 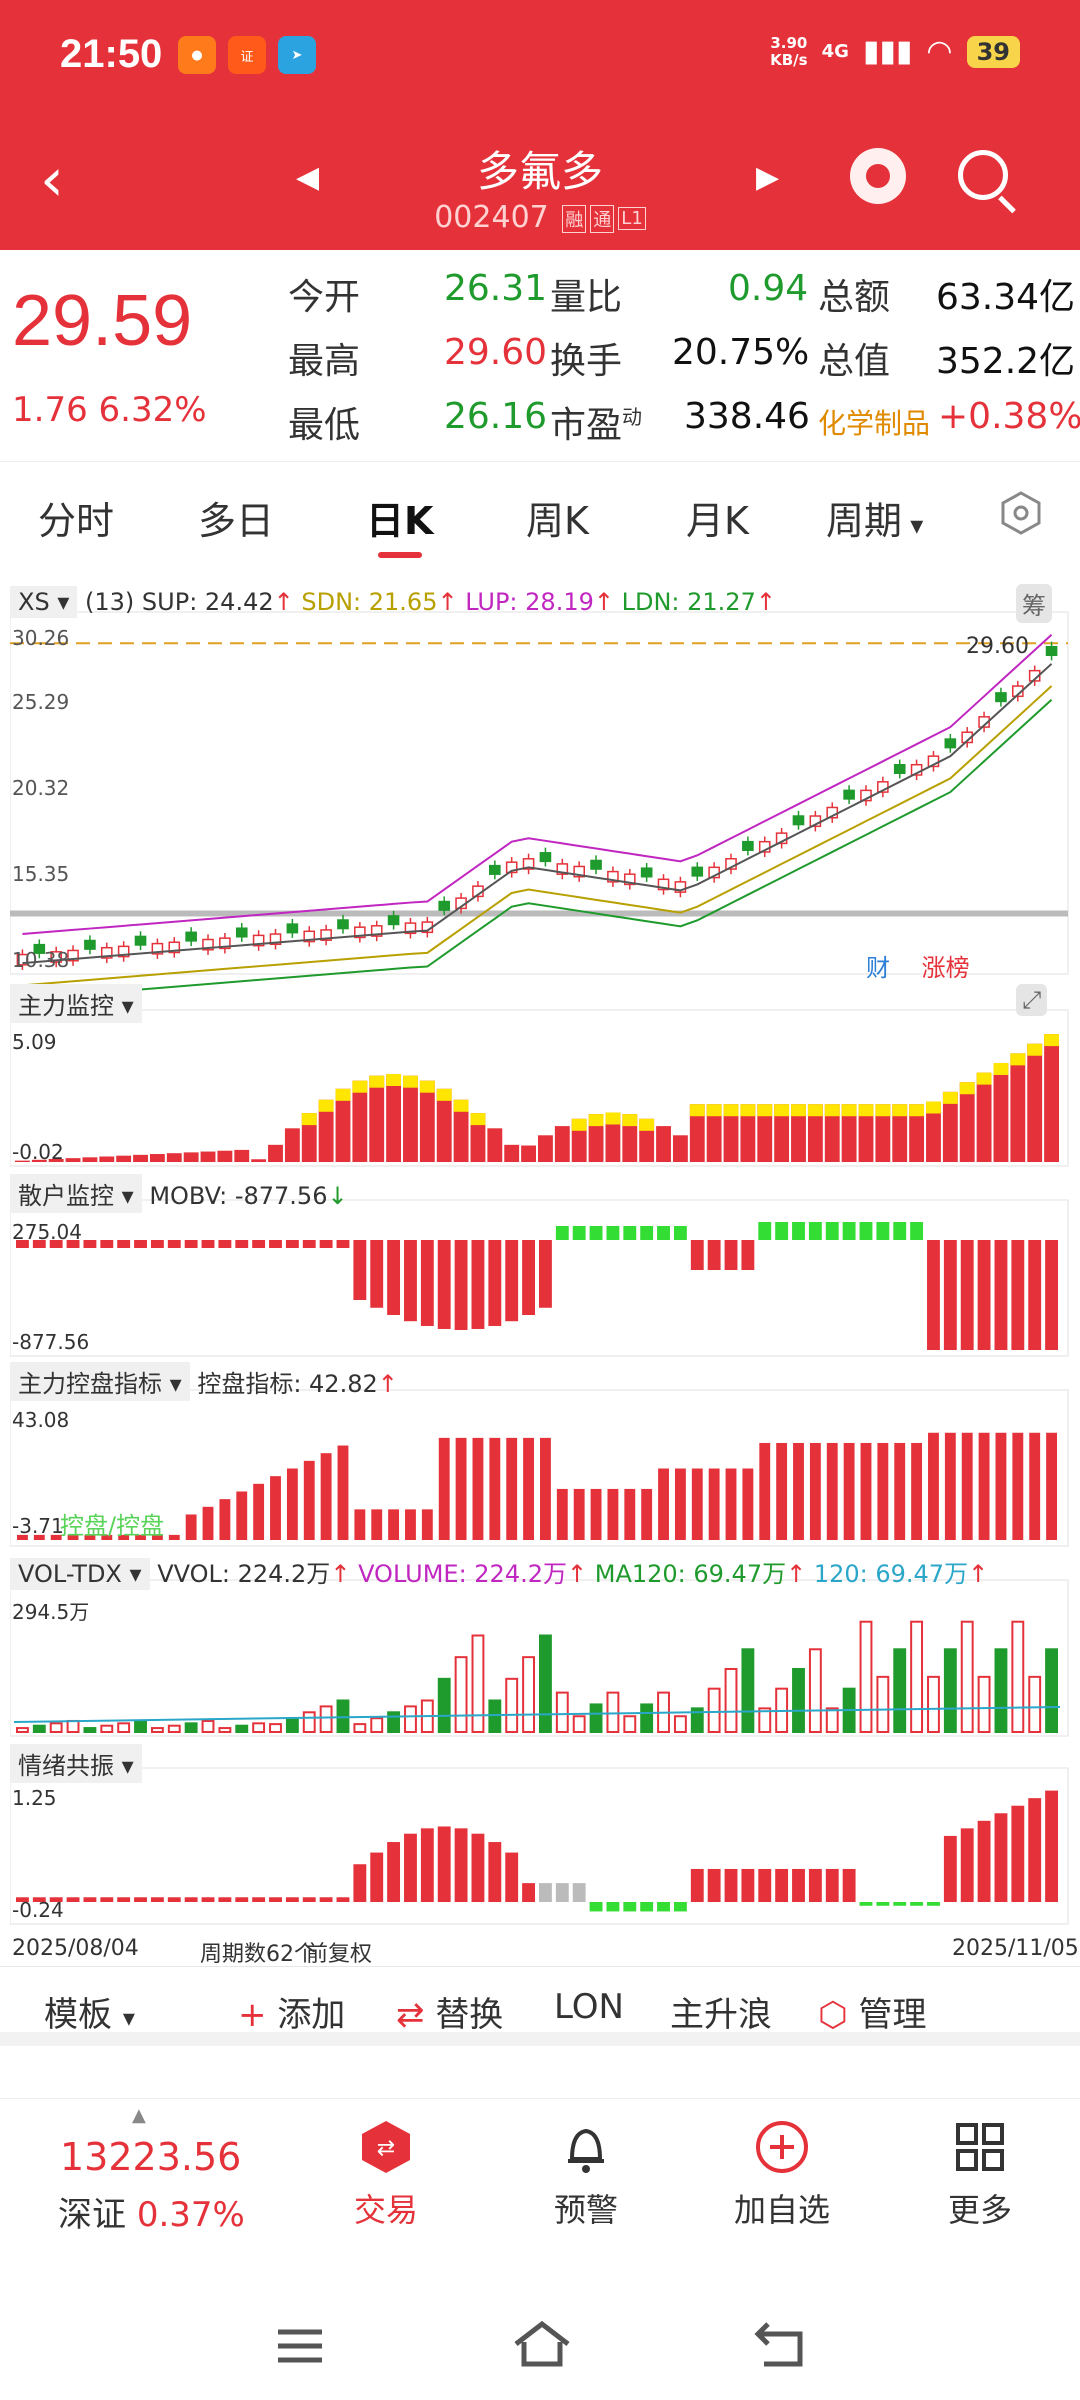 I want to click on y-tick-3: 20.32, so click(x=41, y=788).